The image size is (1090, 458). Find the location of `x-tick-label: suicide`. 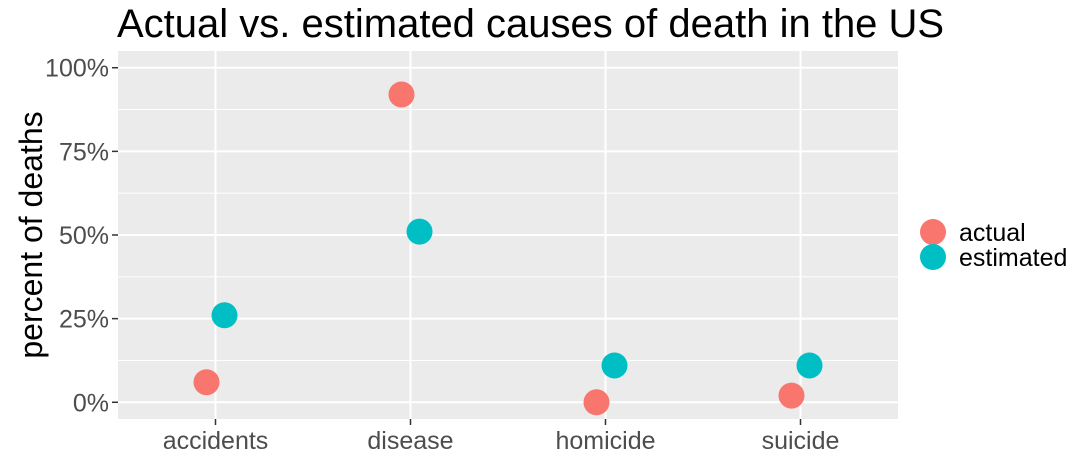

x-tick-label: suicide is located at coordinates (801, 441).